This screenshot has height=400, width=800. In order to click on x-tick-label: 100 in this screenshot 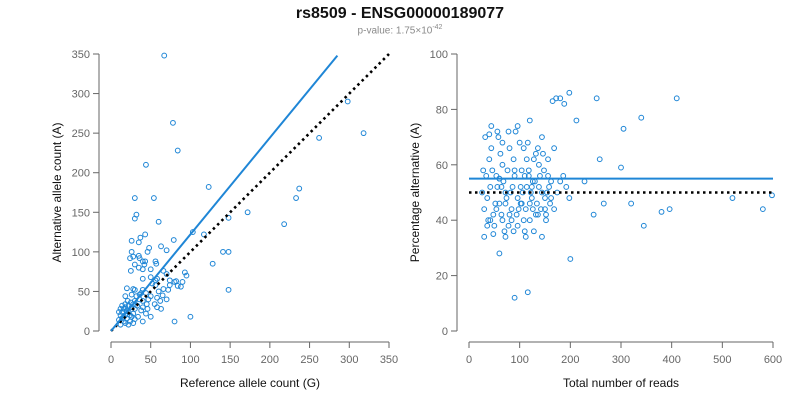, I will do `click(519, 360)`.